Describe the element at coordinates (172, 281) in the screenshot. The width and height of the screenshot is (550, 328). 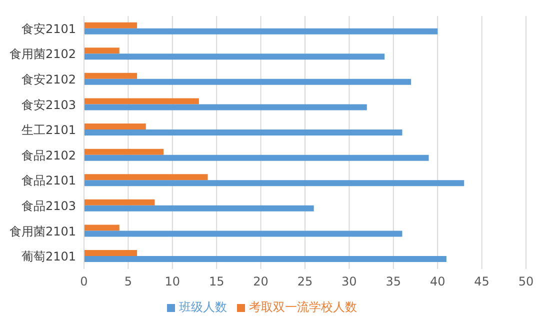
I see `x-tick-label: 10` at that location.